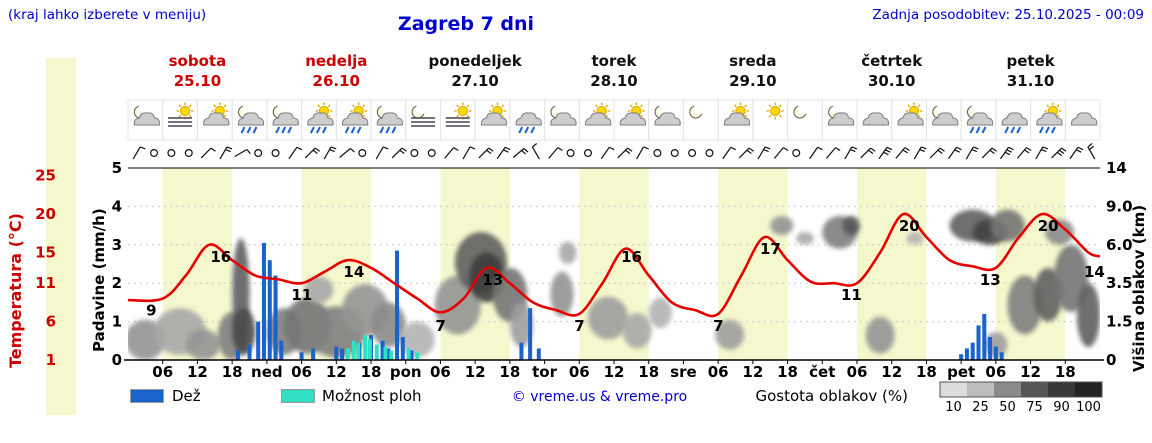 The height and width of the screenshot is (443, 1152). What do you see at coordinates (151, 311) in the screenshot?
I see `temperature-value-label: 9` at bounding box center [151, 311].